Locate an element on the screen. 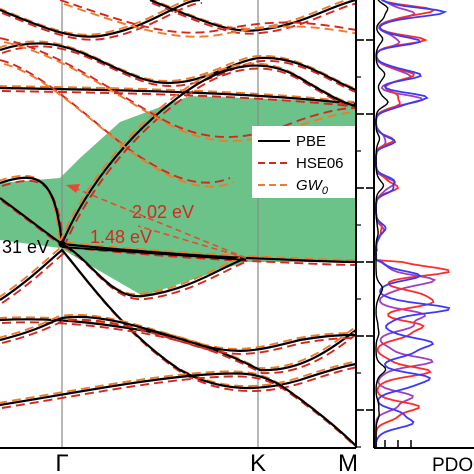  gap-label-hse: 2.02 eV is located at coordinates (163, 212).